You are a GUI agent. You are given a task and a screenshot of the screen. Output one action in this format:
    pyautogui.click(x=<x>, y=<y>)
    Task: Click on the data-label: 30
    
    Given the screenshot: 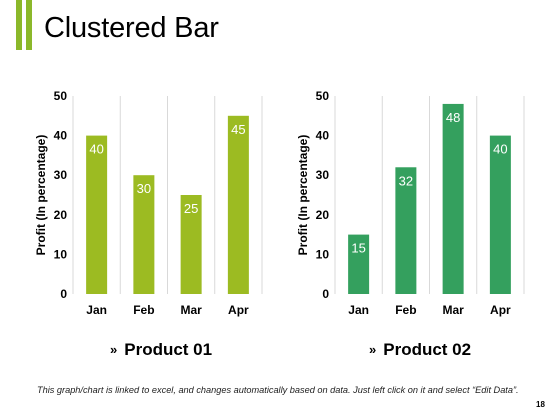 What is the action you would take?
    pyautogui.click(x=144, y=188)
    